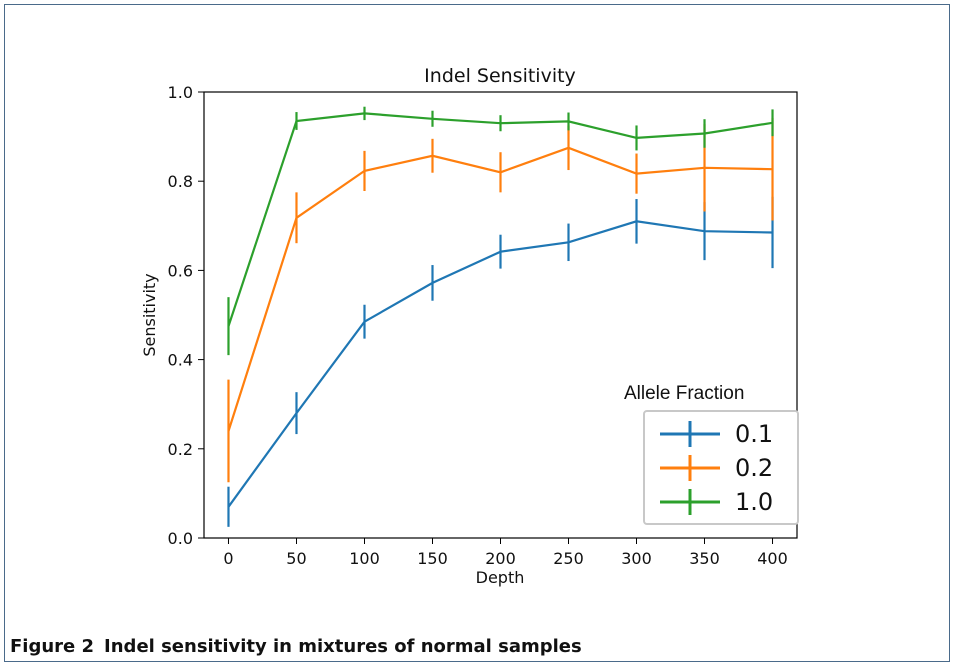 This screenshot has height=668, width=956. I want to click on x-axis-label: Depth, so click(500, 577).